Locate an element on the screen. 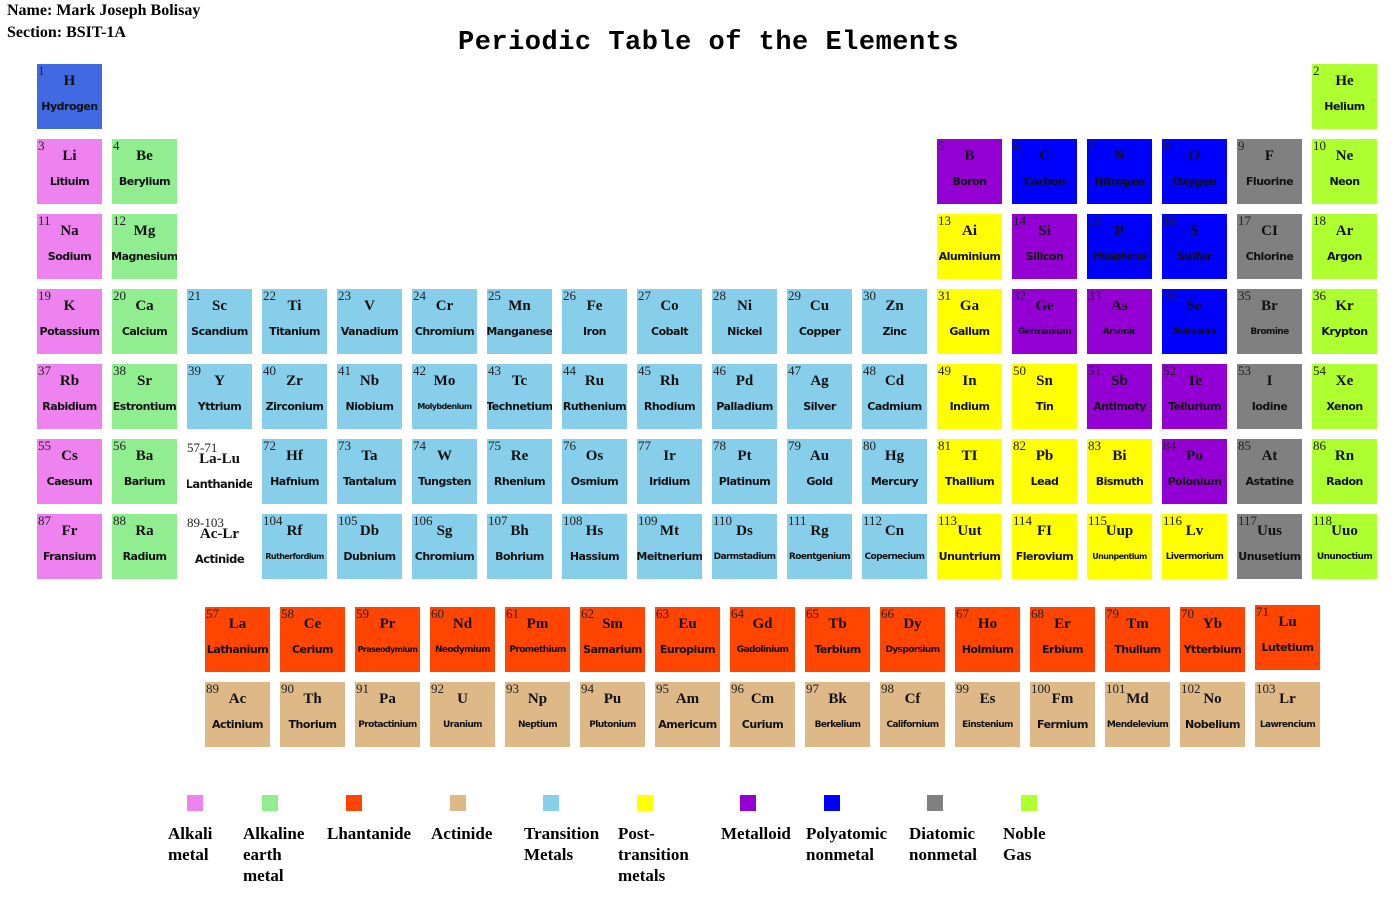  element-pr: 59 Pr Praseodymium is located at coordinates (387, 639).